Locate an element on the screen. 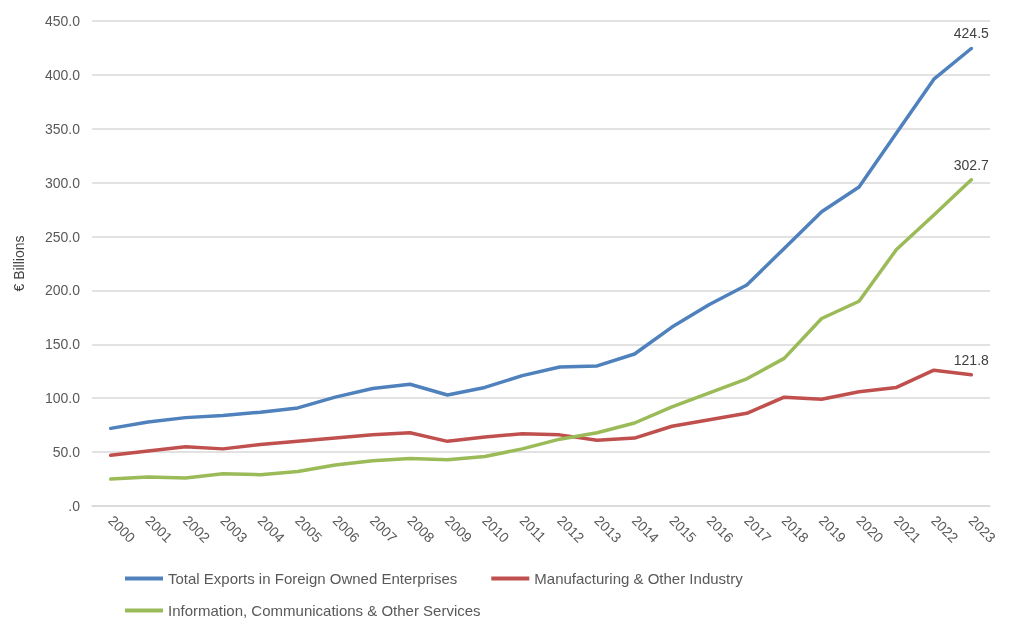  legend-label: Information, Communications & Other Services is located at coordinates (324, 610).